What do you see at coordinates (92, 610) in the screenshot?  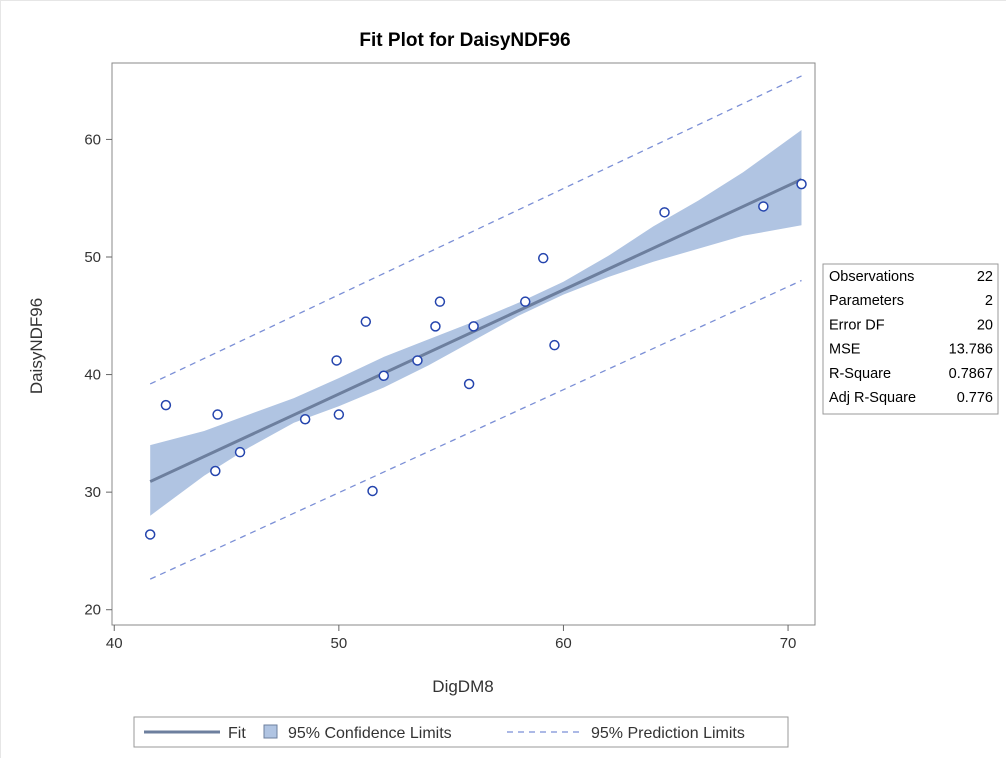 I see `y-tick-label: 20` at bounding box center [92, 610].